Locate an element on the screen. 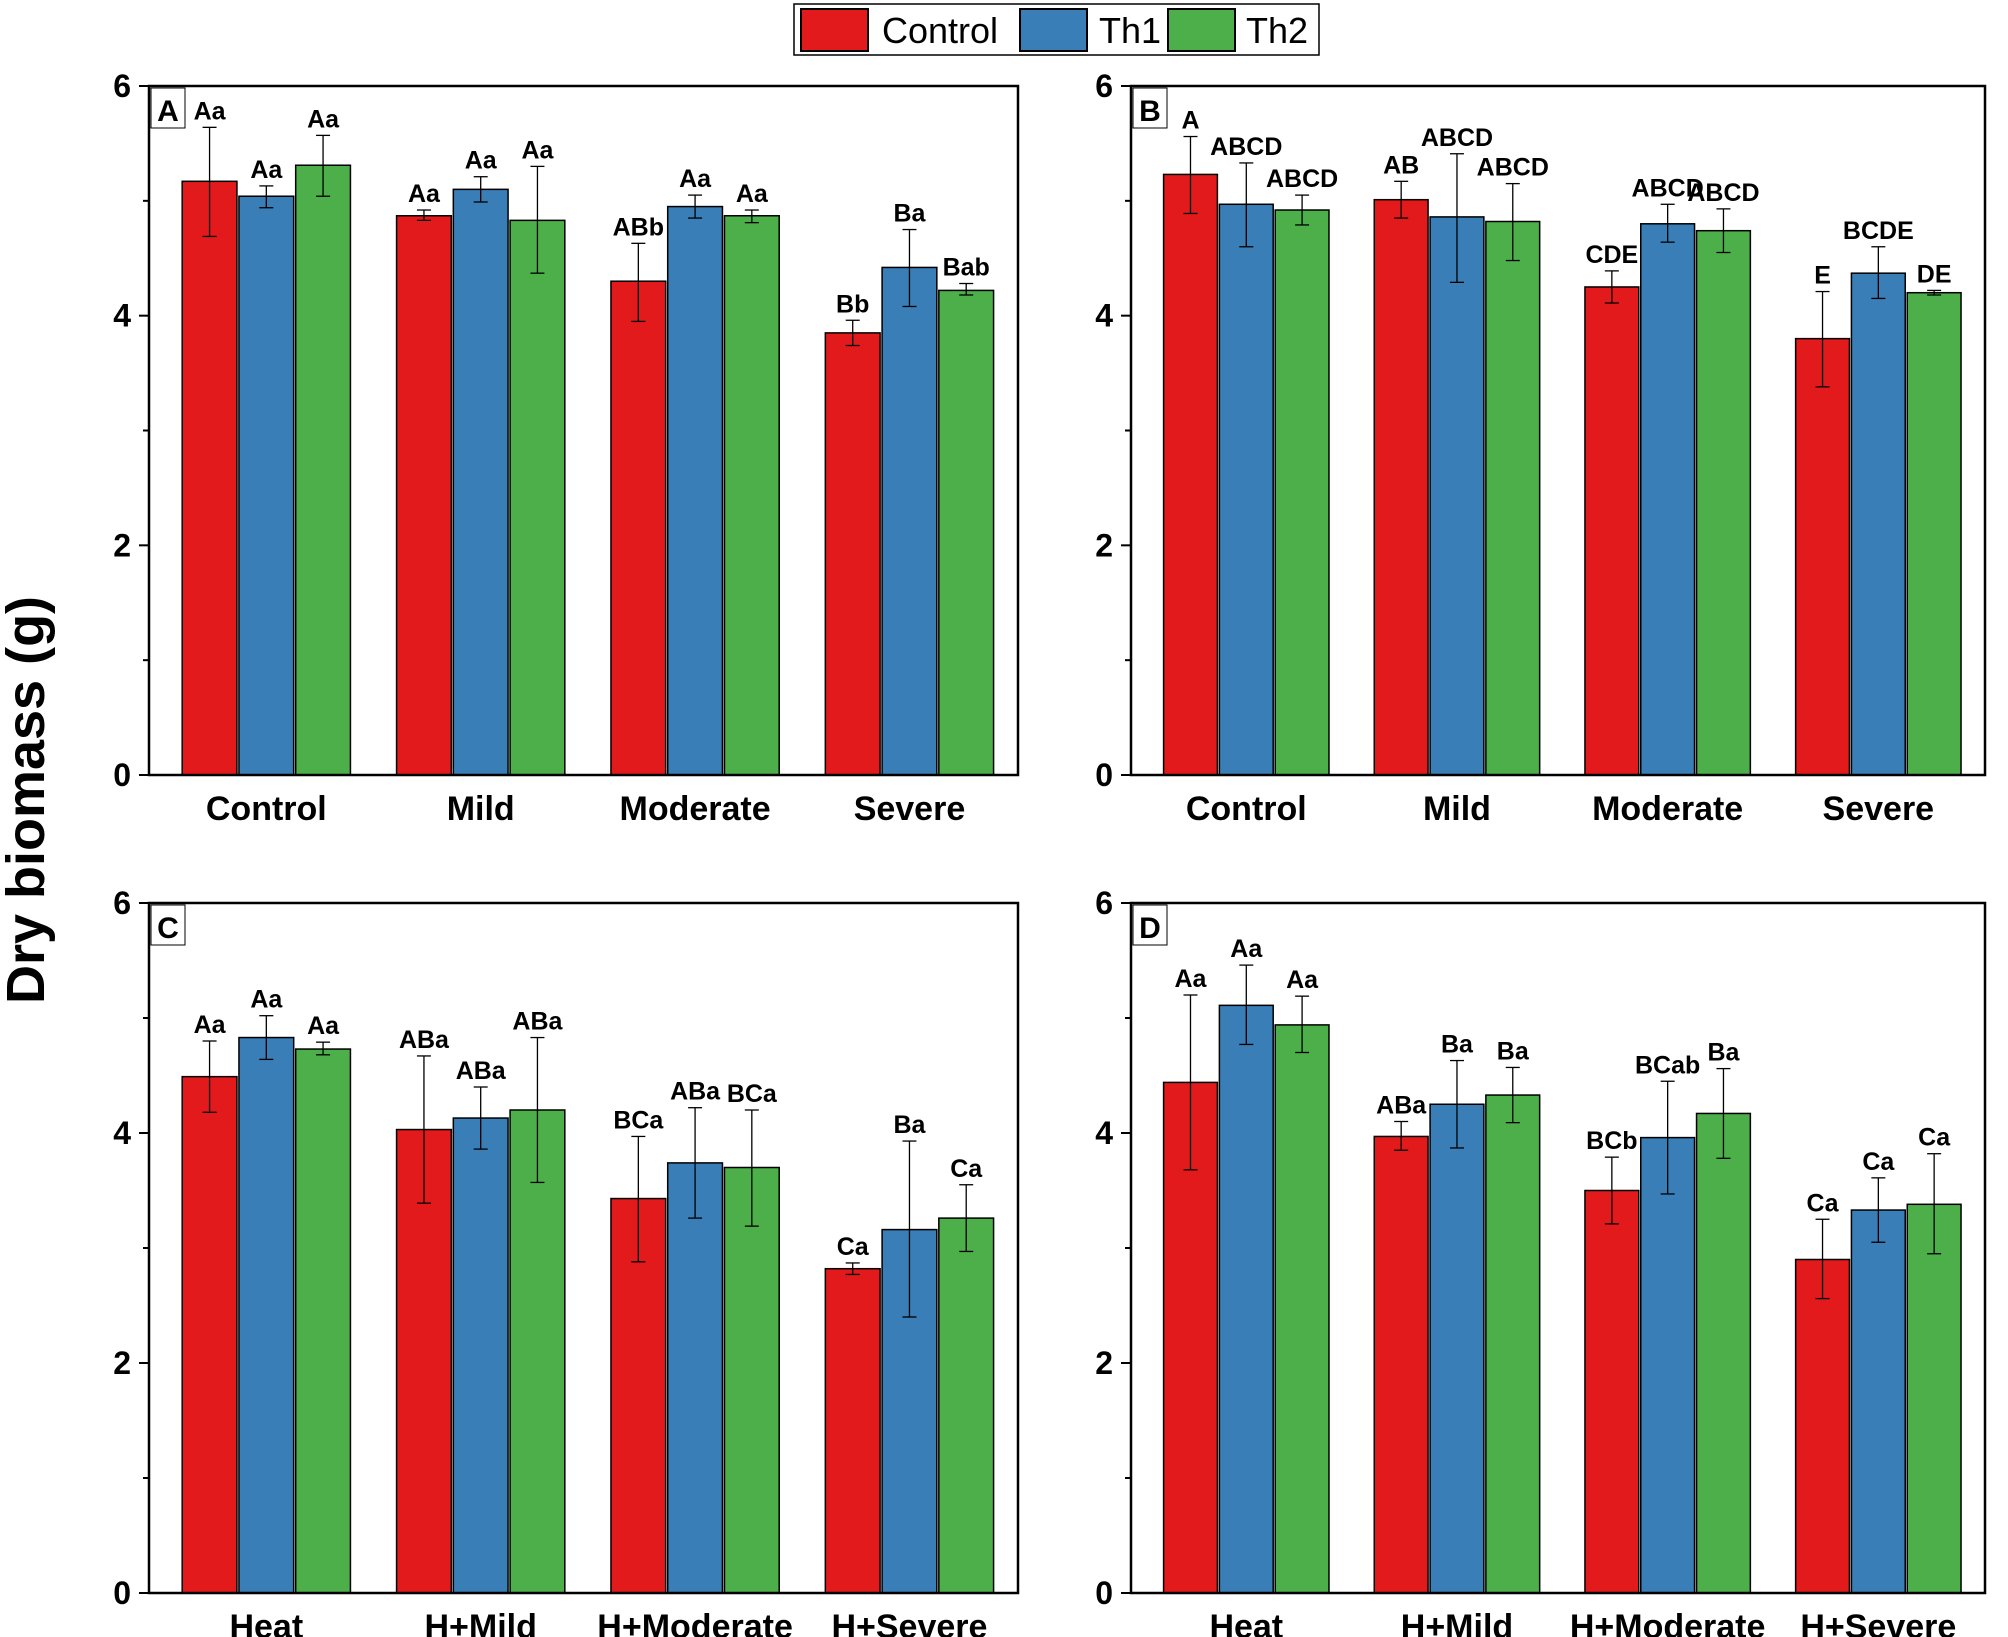  significance-label: Ca is located at coordinates (966, 1169).